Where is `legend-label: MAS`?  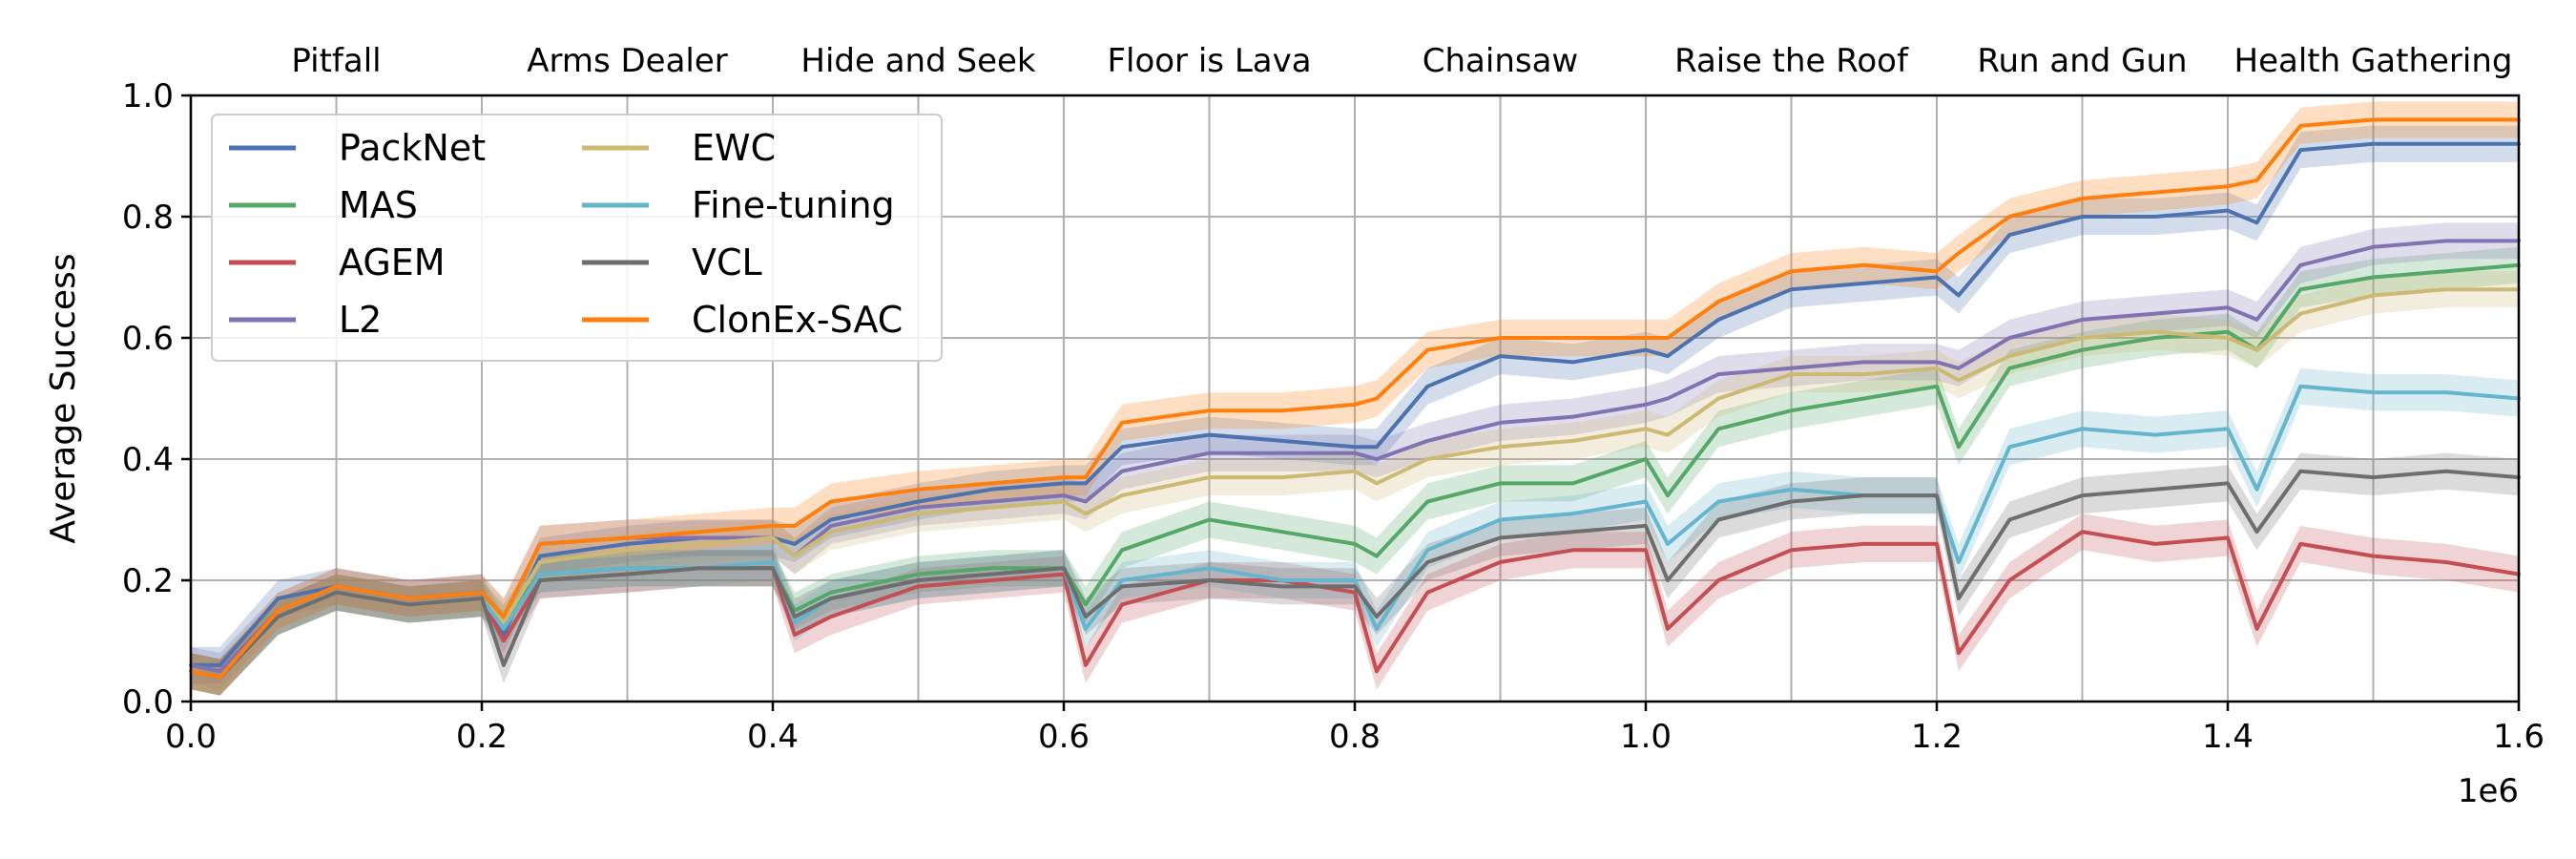 legend-label: MAS is located at coordinates (378, 205).